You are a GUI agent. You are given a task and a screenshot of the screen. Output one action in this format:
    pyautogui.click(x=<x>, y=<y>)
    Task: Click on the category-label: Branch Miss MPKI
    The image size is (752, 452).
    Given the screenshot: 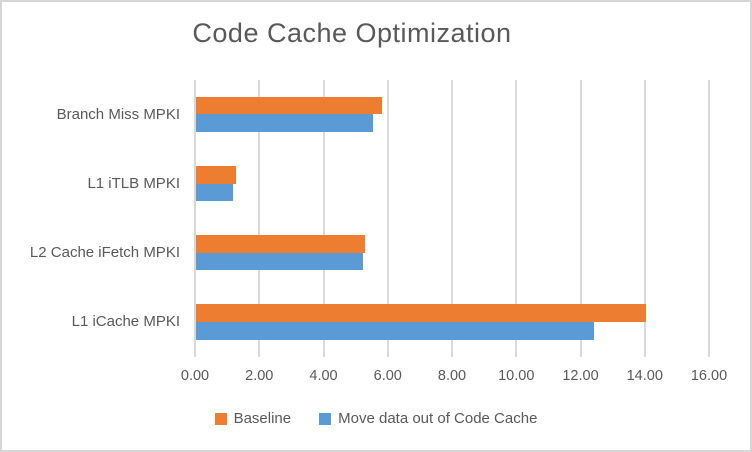 What is the action you would take?
    pyautogui.click(x=118, y=114)
    